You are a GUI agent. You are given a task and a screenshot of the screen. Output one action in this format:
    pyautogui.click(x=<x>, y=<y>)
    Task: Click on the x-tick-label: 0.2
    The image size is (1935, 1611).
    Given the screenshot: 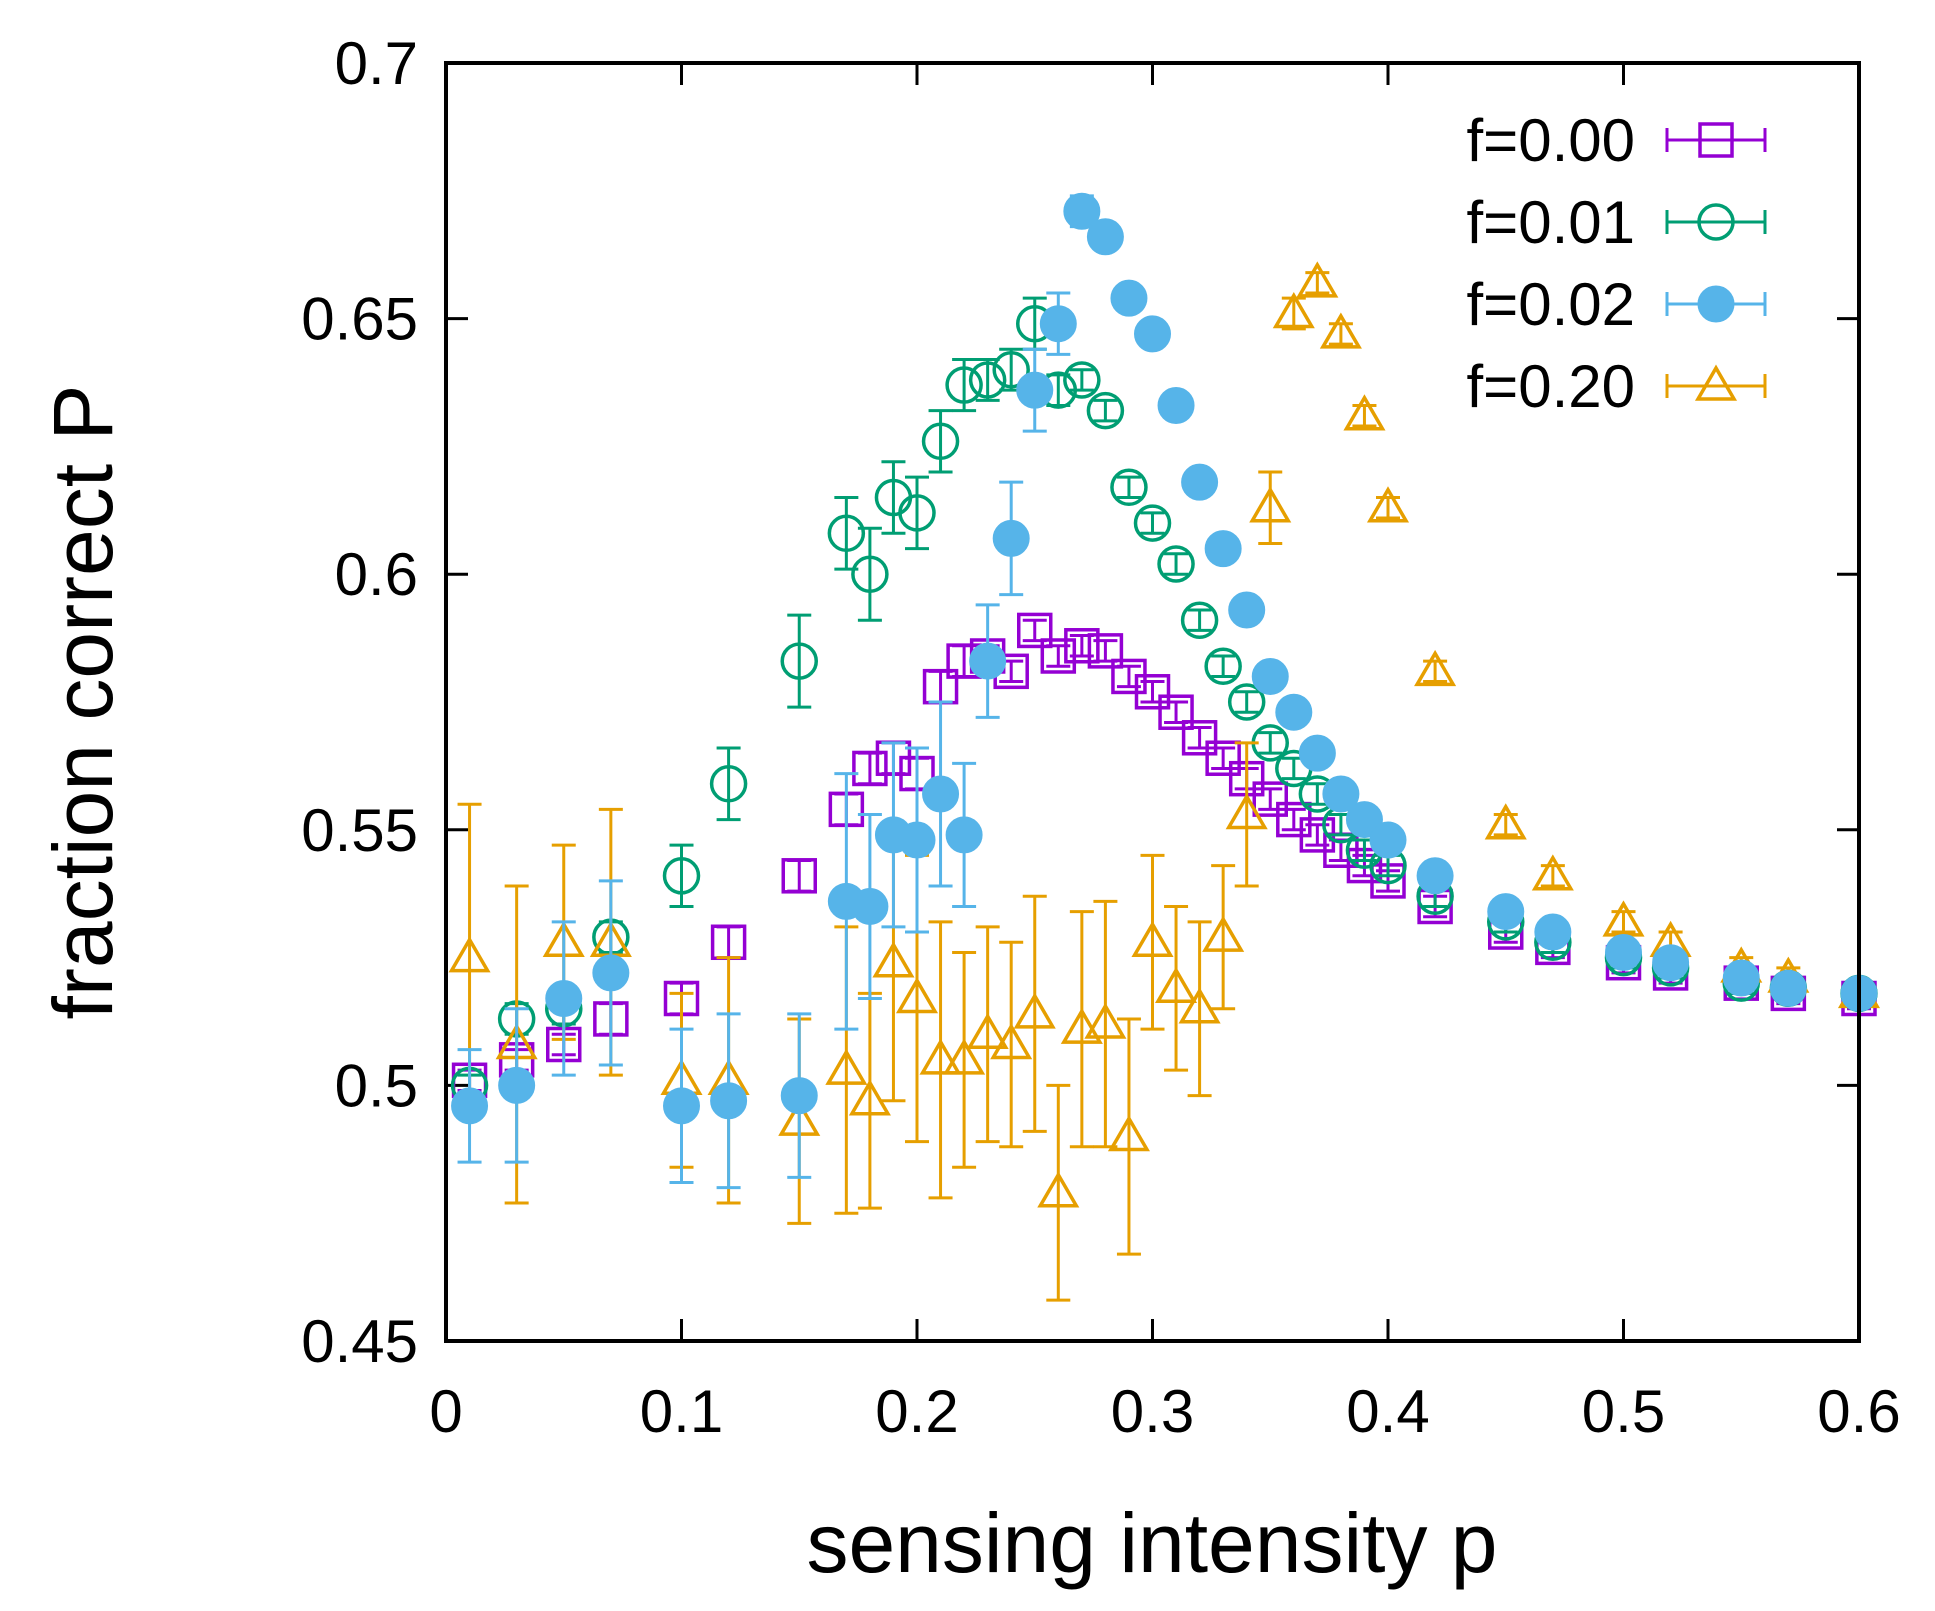 What is the action you would take?
    pyautogui.click(x=916, y=1411)
    